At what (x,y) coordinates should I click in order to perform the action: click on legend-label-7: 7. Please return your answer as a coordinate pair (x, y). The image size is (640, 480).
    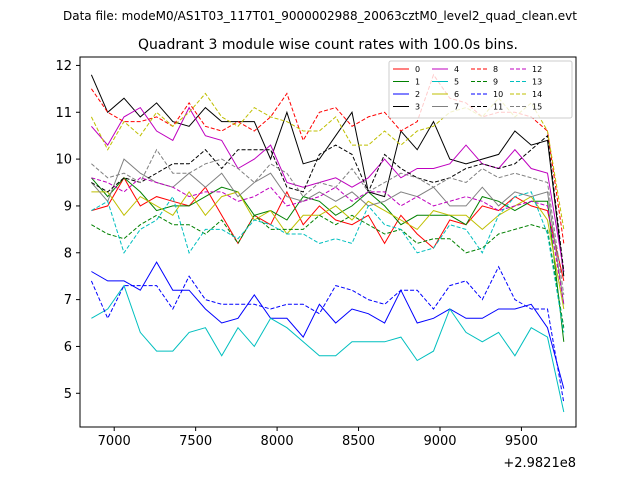
    Looking at the image, I should click on (456, 107).